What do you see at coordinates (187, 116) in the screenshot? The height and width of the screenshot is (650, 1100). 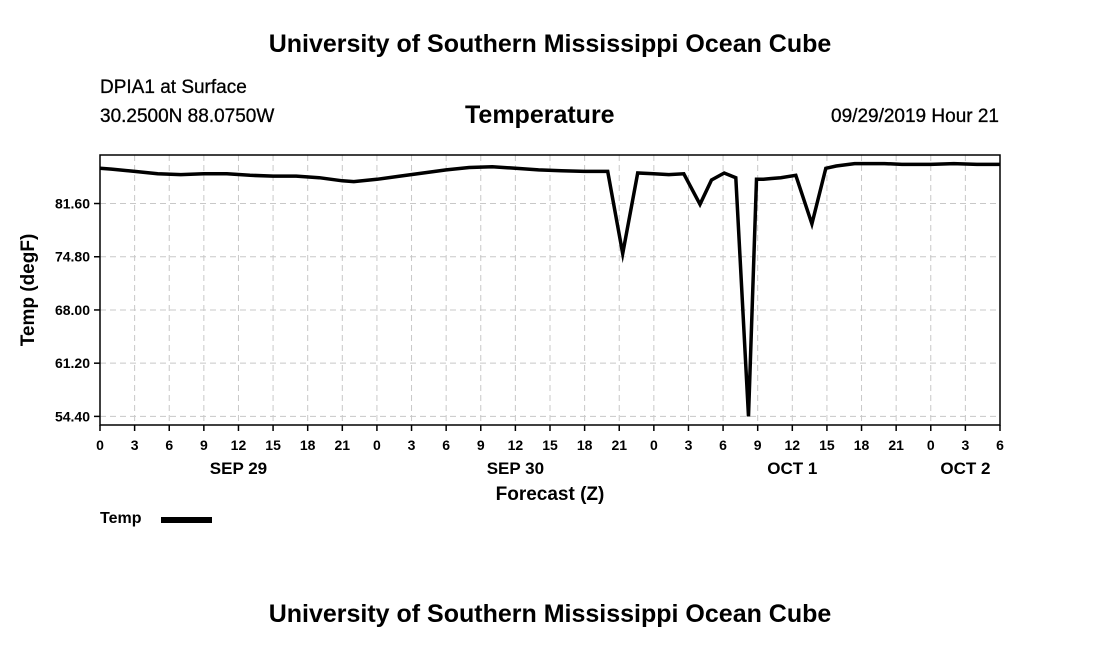 I see `station-coordinates: 30.2500N 88.0750W` at bounding box center [187, 116].